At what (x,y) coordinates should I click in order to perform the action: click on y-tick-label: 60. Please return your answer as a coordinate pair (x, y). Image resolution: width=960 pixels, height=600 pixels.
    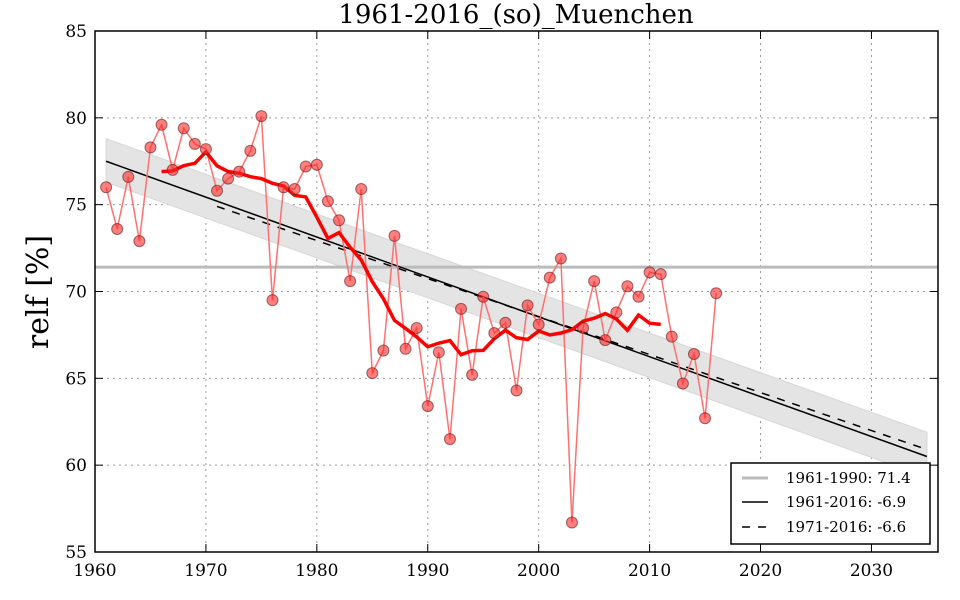
    Looking at the image, I should click on (76, 466).